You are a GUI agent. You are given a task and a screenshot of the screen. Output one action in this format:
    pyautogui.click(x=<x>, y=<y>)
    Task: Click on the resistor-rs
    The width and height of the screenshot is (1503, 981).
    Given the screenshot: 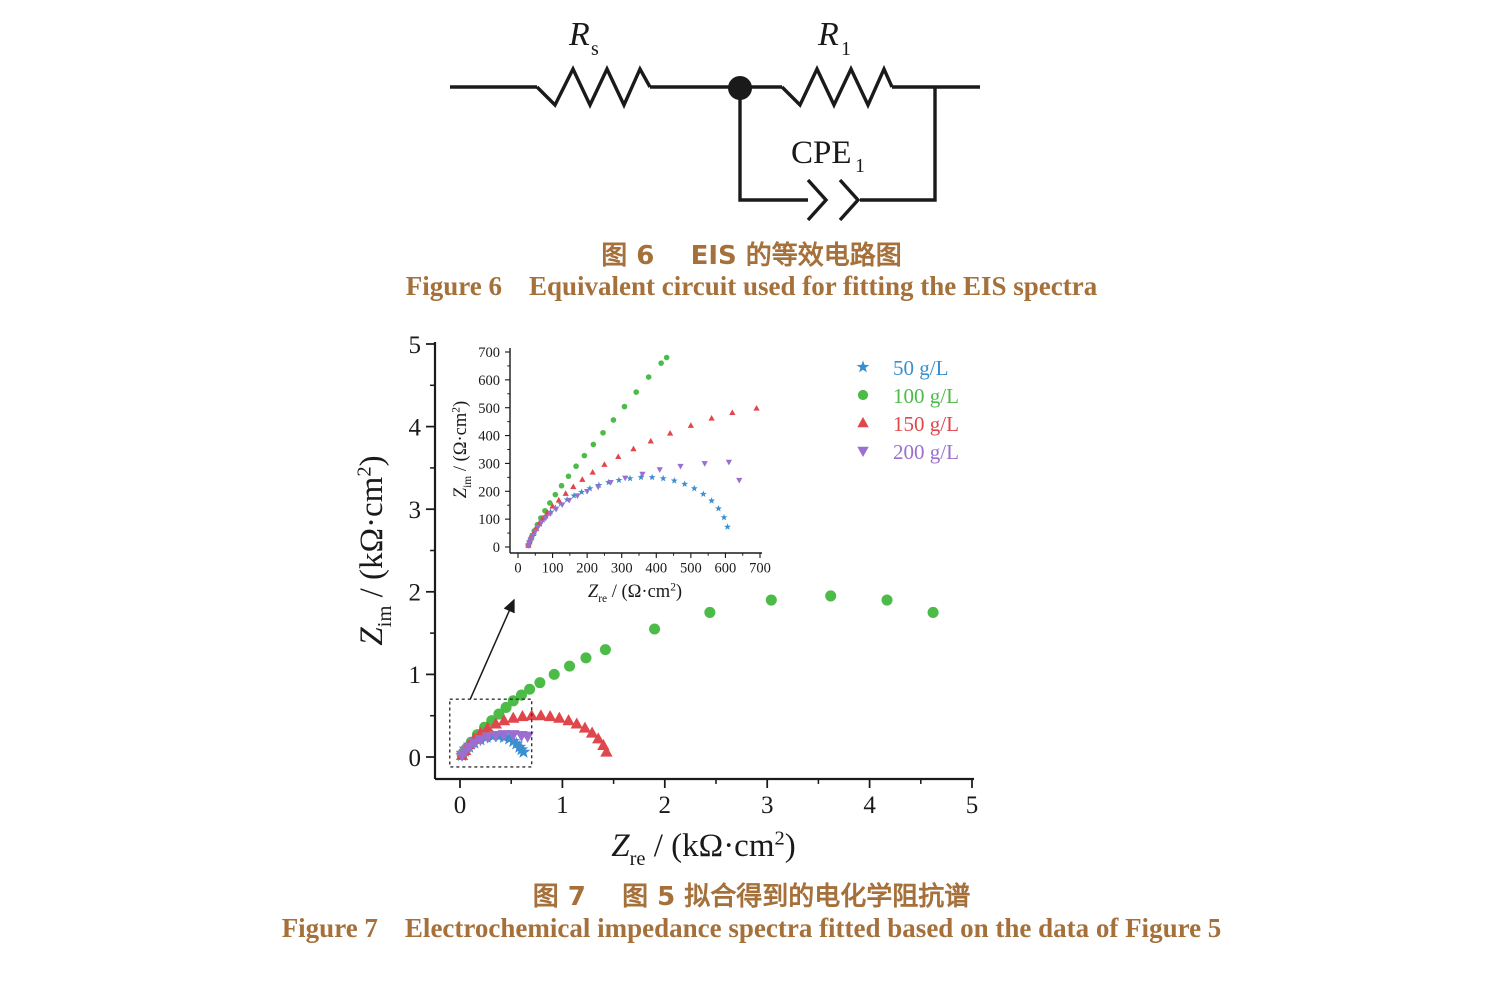 What is the action you would take?
    pyautogui.click(x=593, y=87)
    